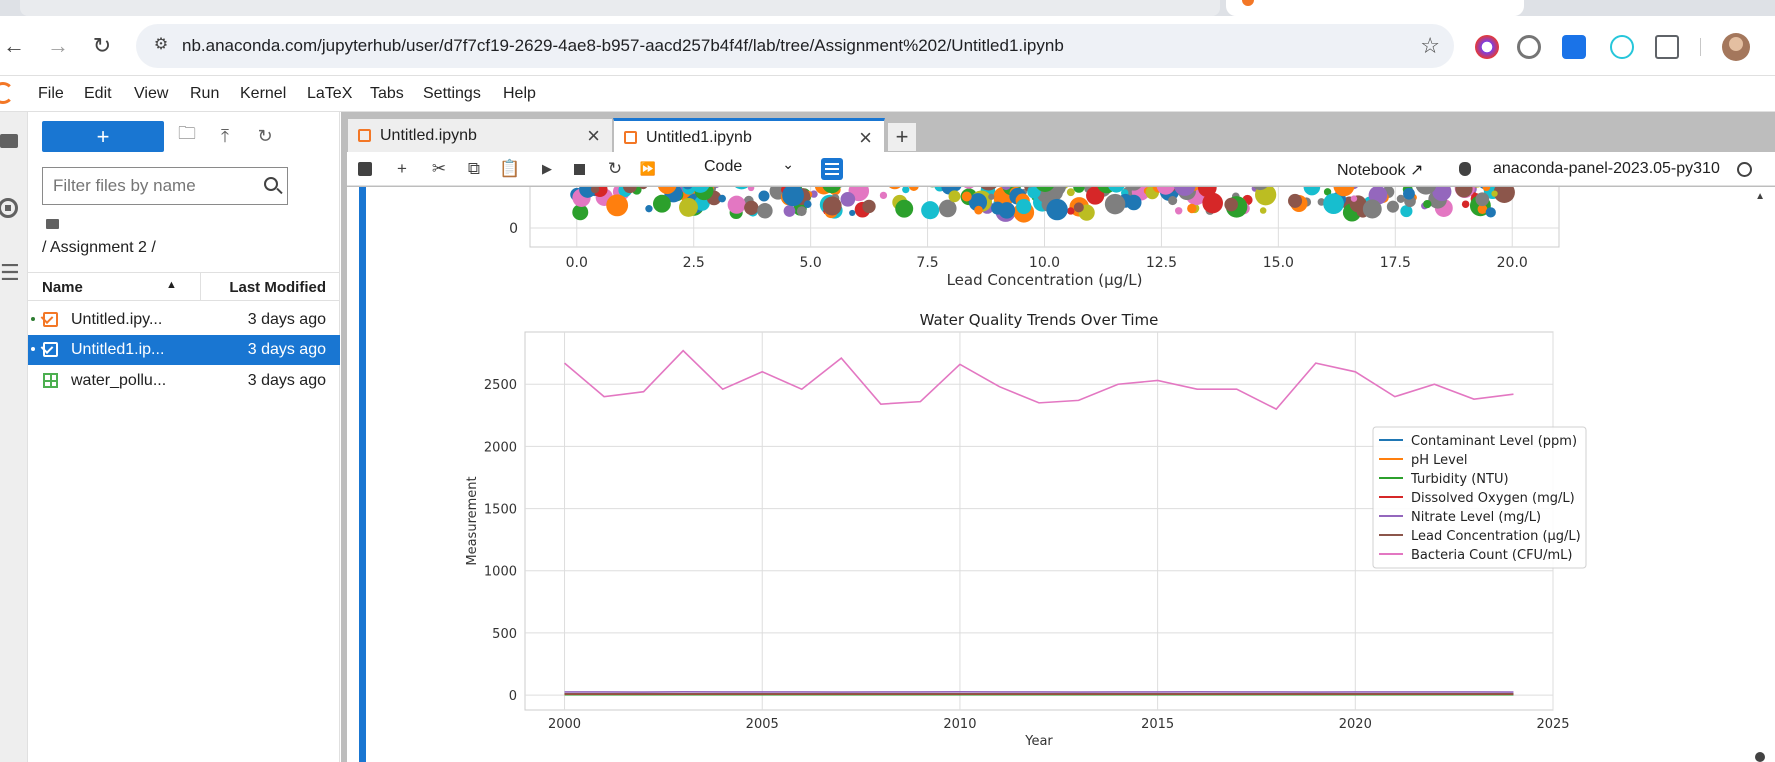 This screenshot has width=1775, height=762. I want to click on line-x-tick-label: 2000, so click(564, 724).